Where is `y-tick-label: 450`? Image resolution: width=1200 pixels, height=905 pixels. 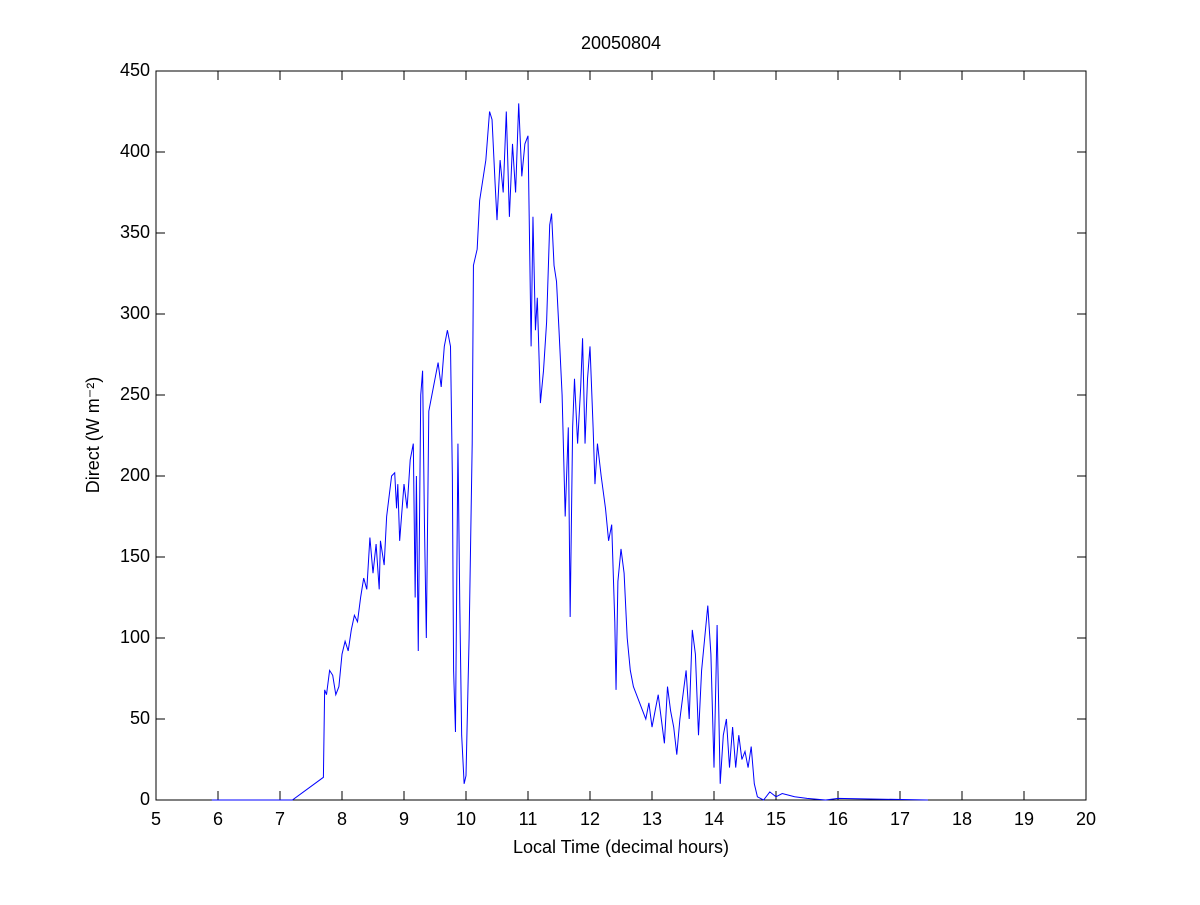
y-tick-label: 450 is located at coordinates (135, 70).